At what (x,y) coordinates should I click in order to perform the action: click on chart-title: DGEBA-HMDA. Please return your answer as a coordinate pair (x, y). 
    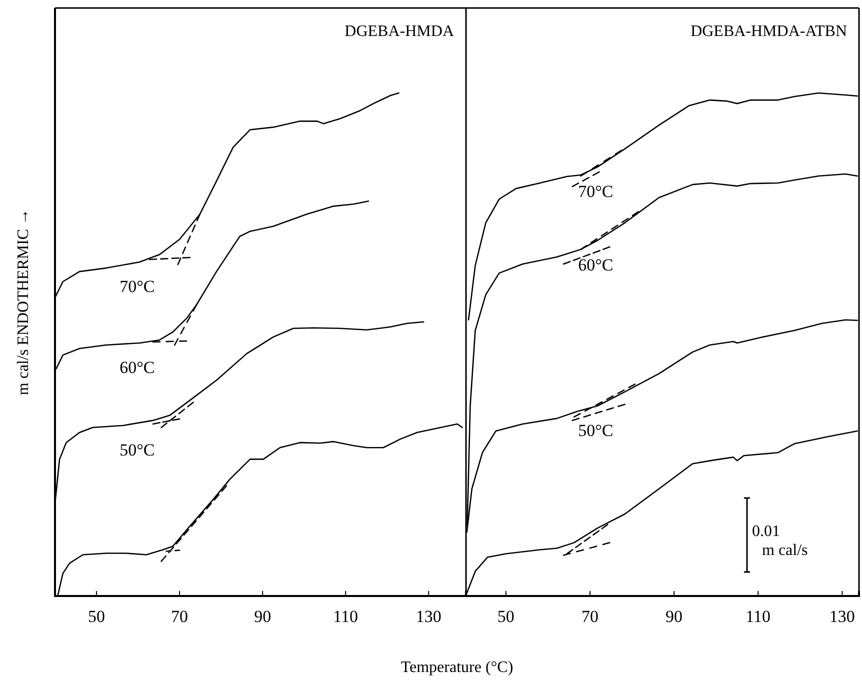
    Looking at the image, I should click on (399, 31).